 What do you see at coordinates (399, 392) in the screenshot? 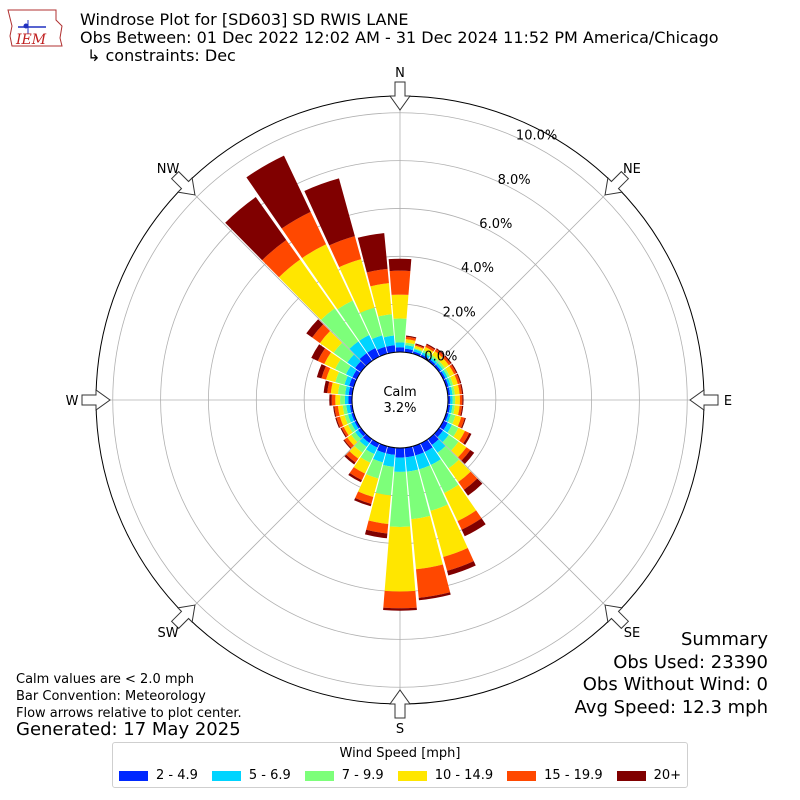
I see `calm-label: Calm` at bounding box center [399, 392].